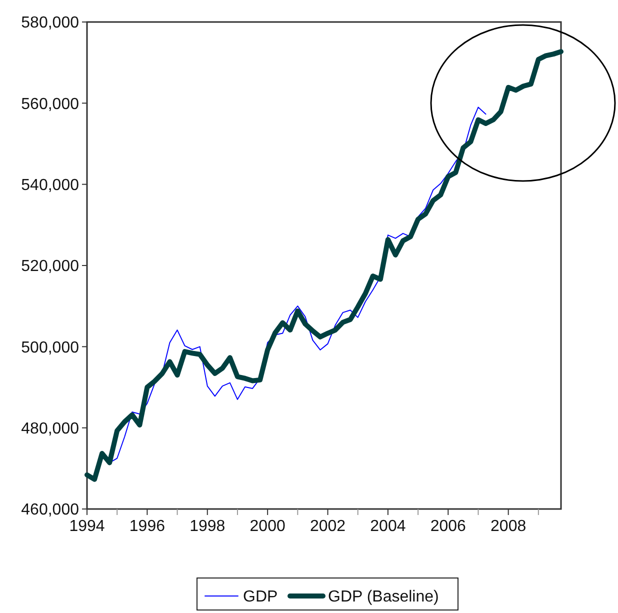  What do you see at coordinates (383, 597) in the screenshot?
I see `legend-label: GDP (Baseline)` at bounding box center [383, 597].